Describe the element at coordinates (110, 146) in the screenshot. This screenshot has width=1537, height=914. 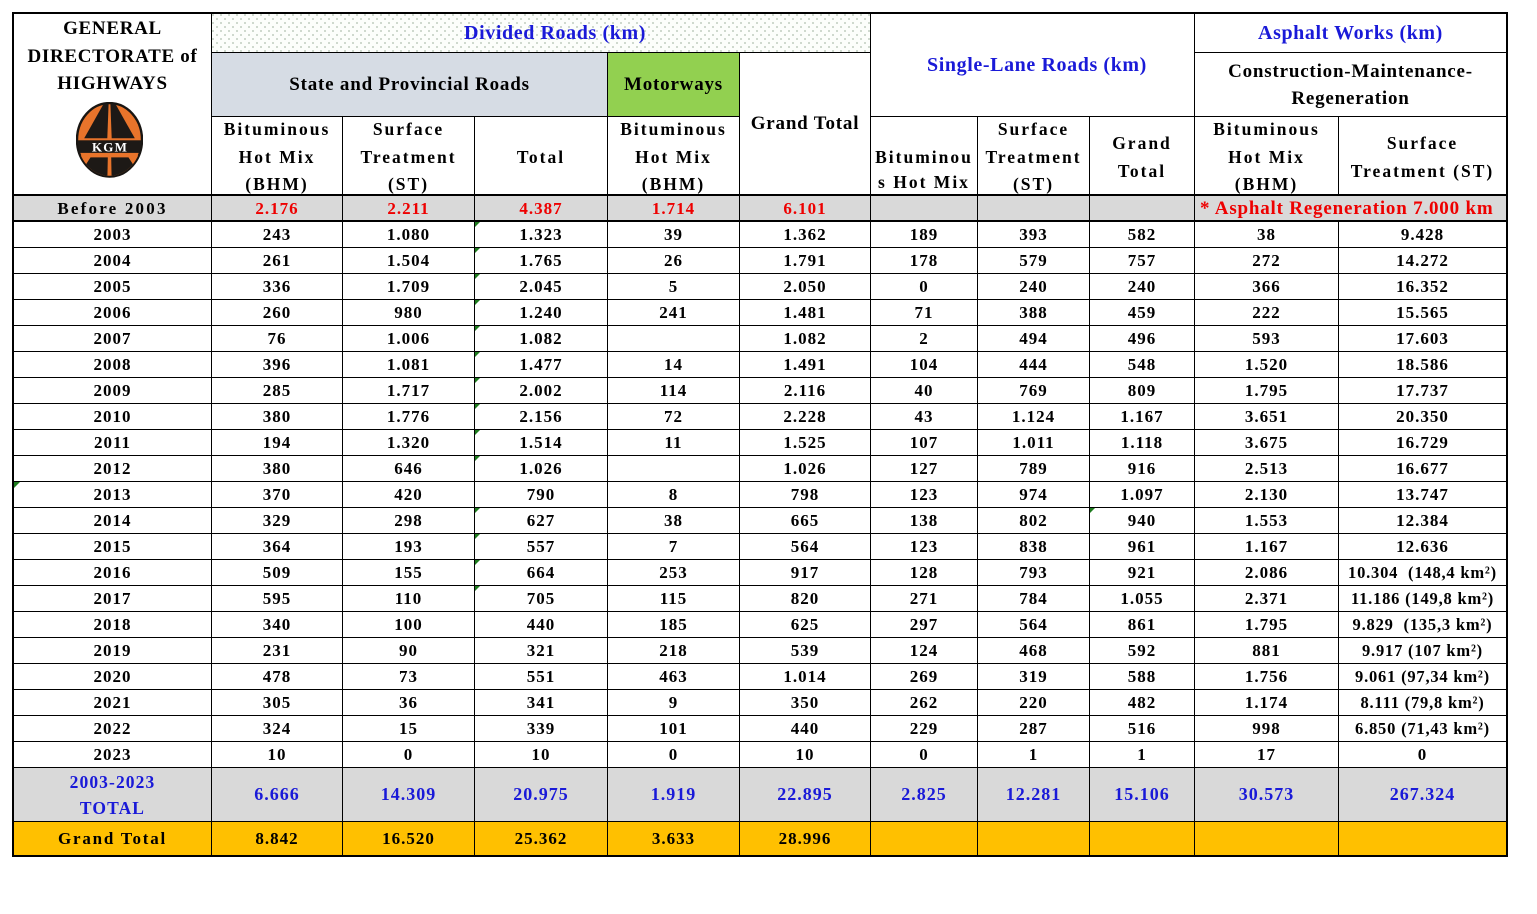
I see `svg-text: KGM` at that location.